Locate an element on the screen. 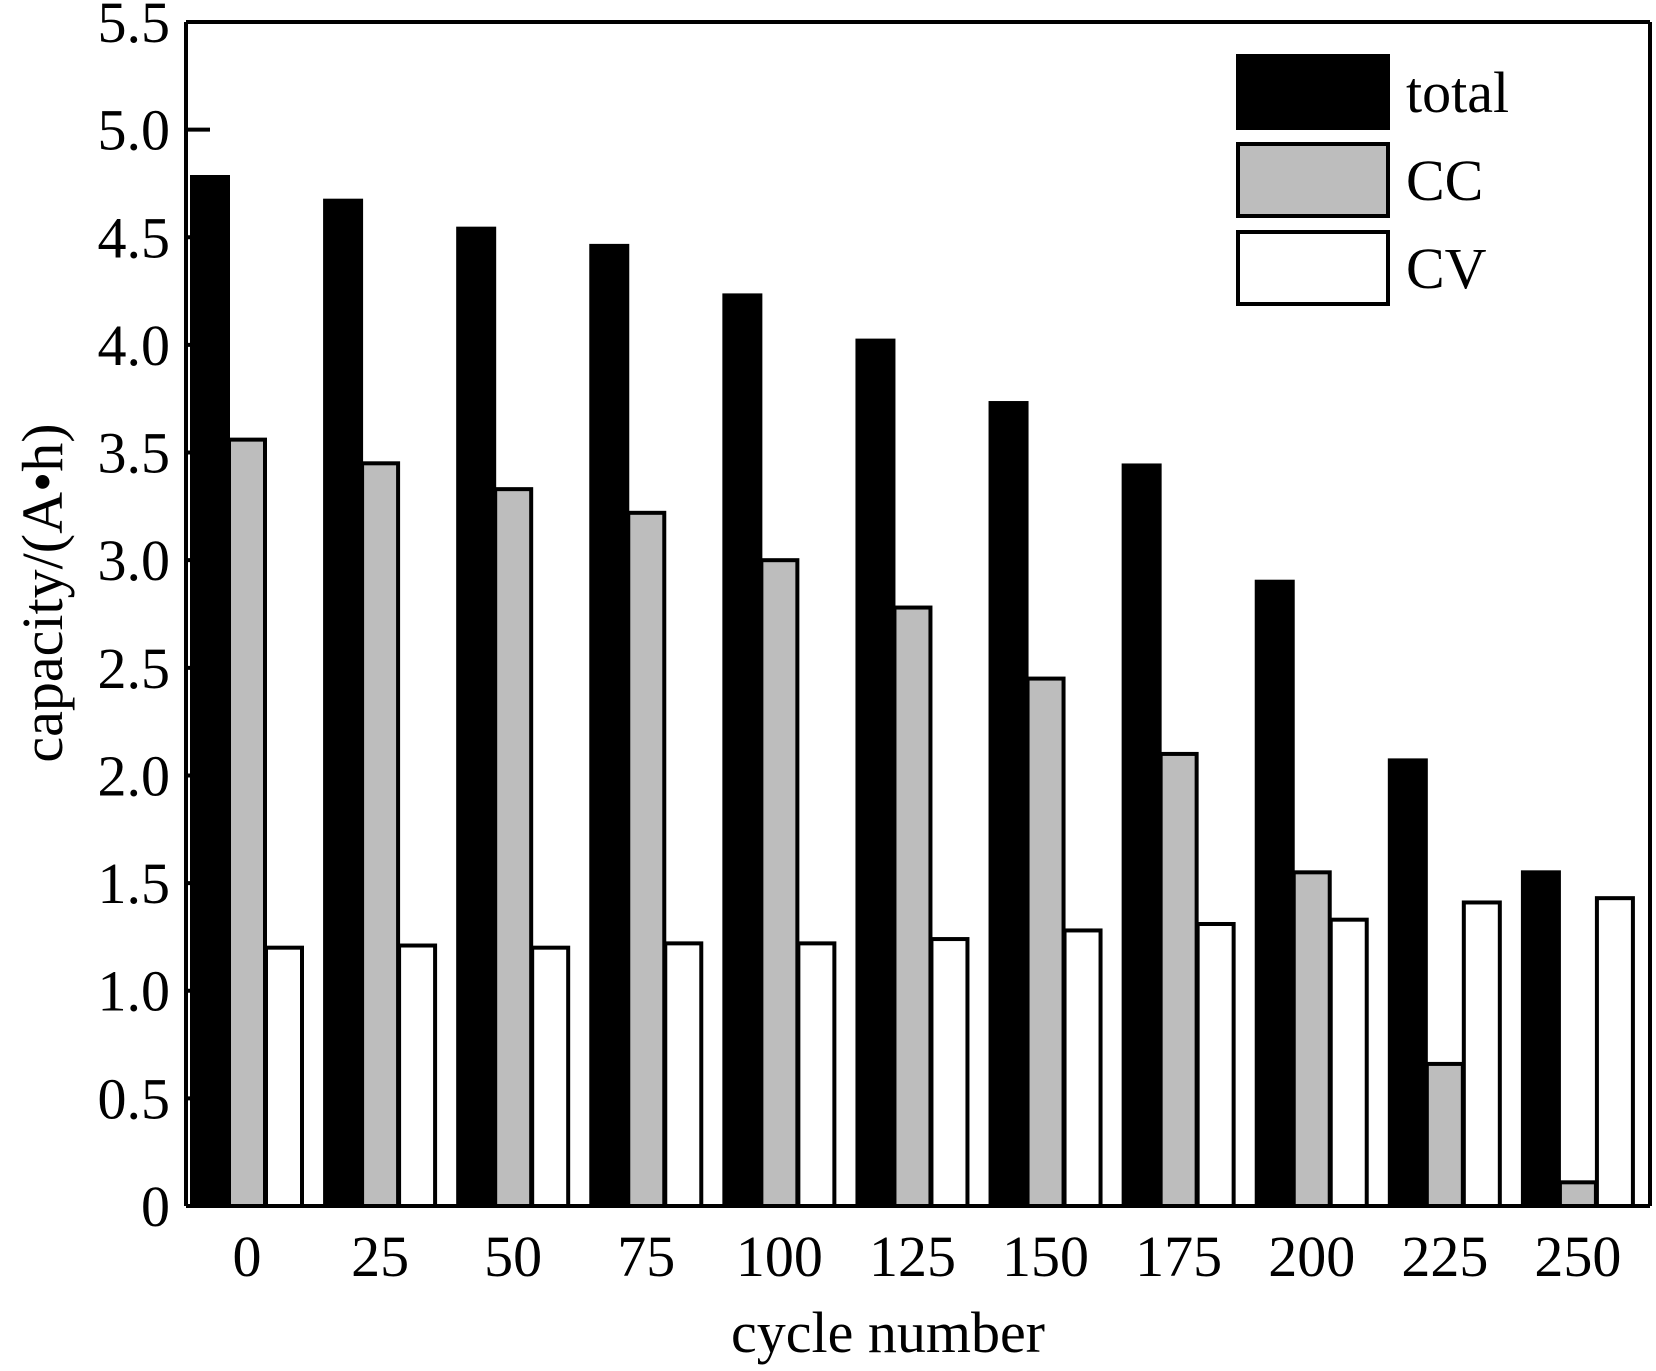  legend-label-CC: CC is located at coordinates (1444, 180).